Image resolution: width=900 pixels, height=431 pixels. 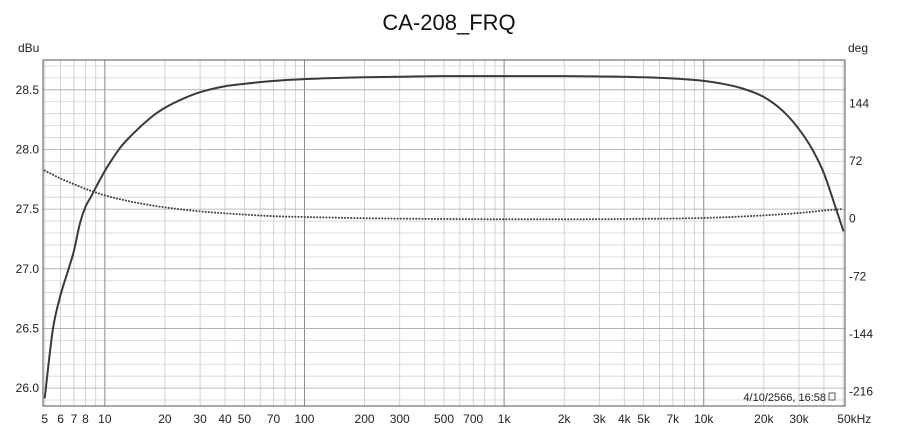 I want to click on x-tick-label: 7k, so click(x=673, y=419).